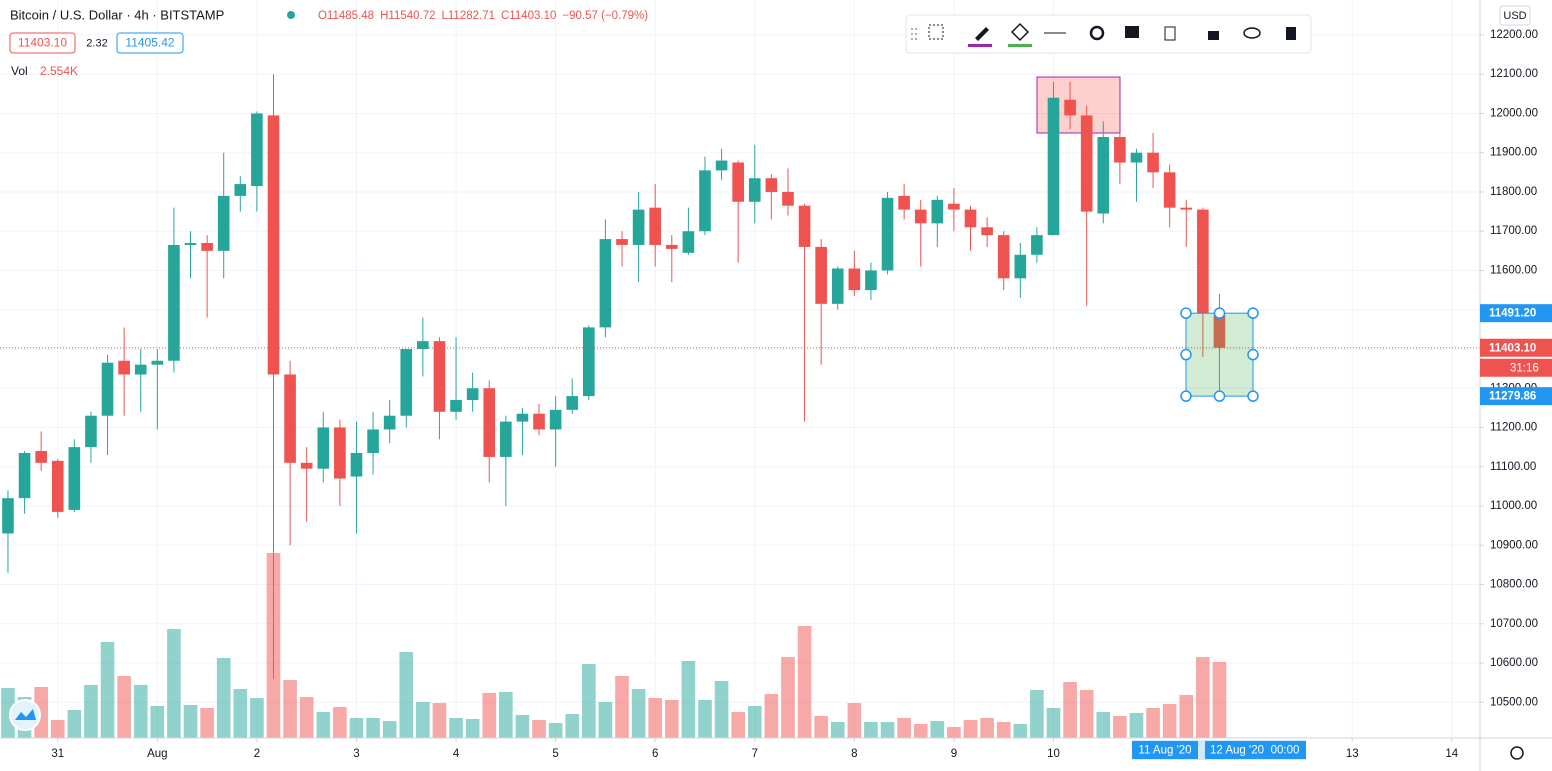 This screenshot has width=1552, height=771. Describe the element at coordinates (936, 32) in the screenshot. I see `template-button` at that location.